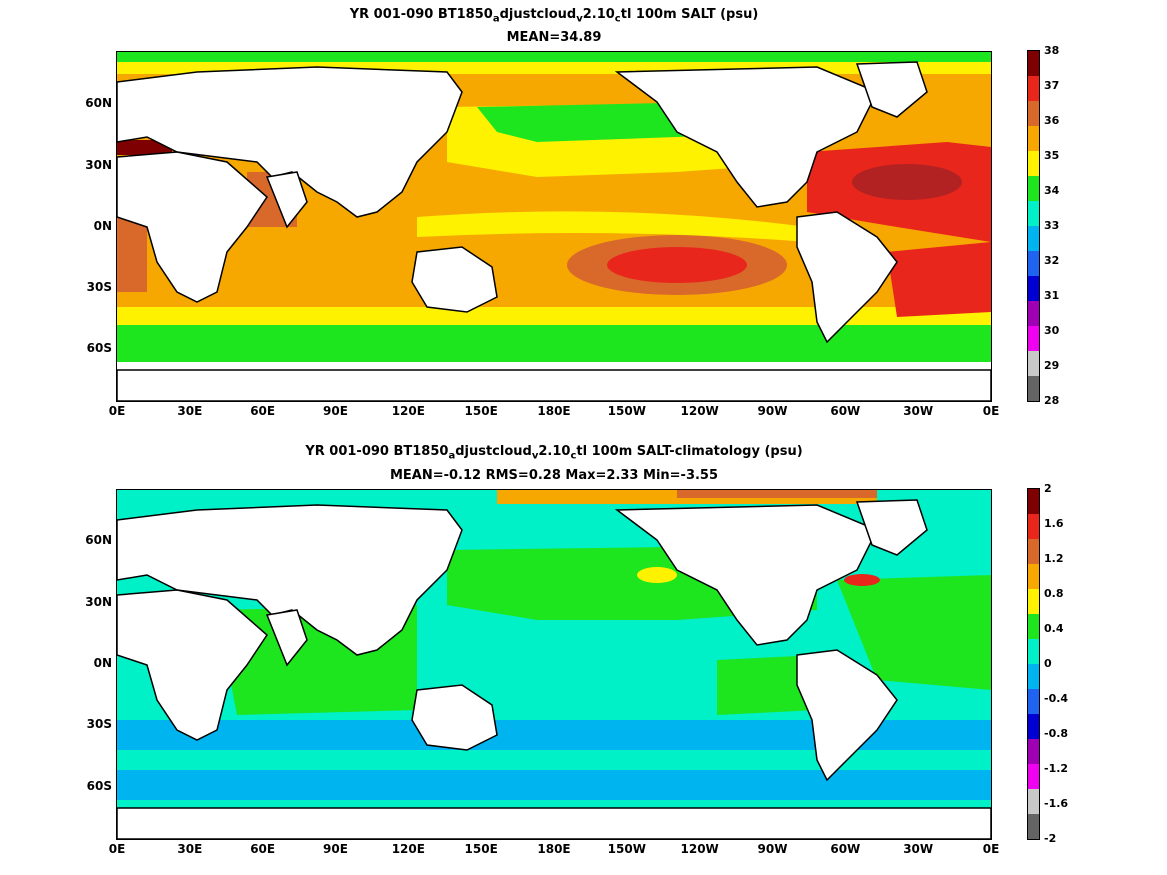 This screenshot has width=1167, height=875. Describe the element at coordinates (1054, 628) in the screenshot. I see `colorbar-label: 0.4` at that location.